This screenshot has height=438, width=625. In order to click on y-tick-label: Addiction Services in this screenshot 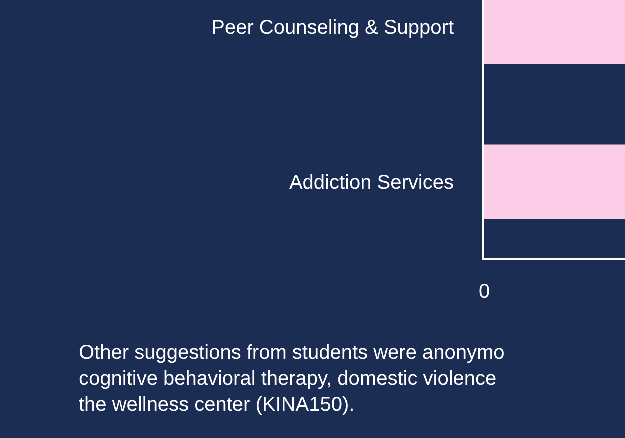, I will do `click(371, 183)`.